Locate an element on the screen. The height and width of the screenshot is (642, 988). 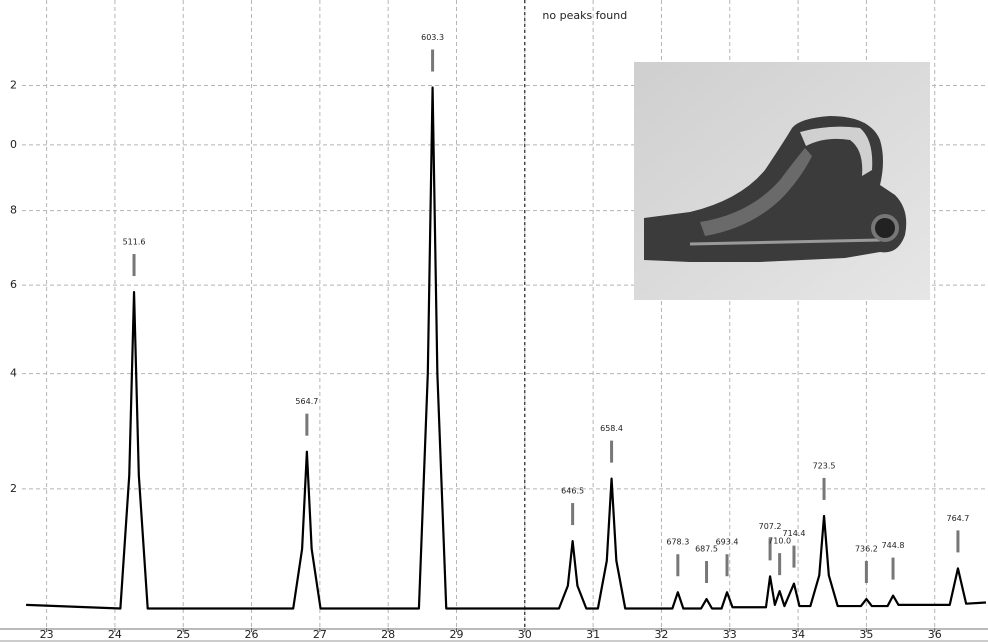
peak-label: 736.2 is located at coordinates (866, 549).